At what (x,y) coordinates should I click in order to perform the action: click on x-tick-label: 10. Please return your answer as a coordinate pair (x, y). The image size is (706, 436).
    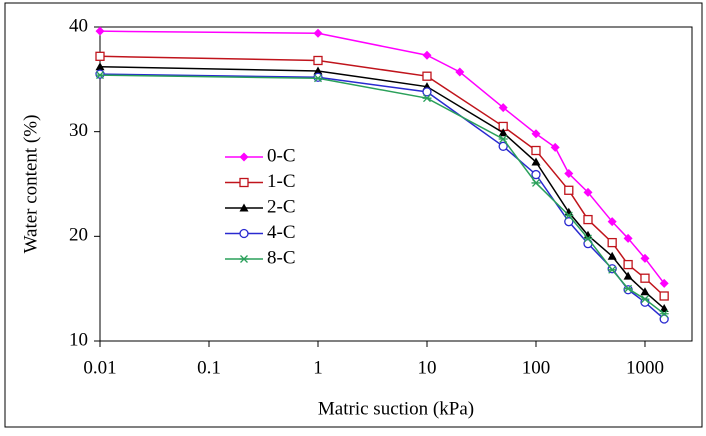
    Looking at the image, I should click on (426, 367).